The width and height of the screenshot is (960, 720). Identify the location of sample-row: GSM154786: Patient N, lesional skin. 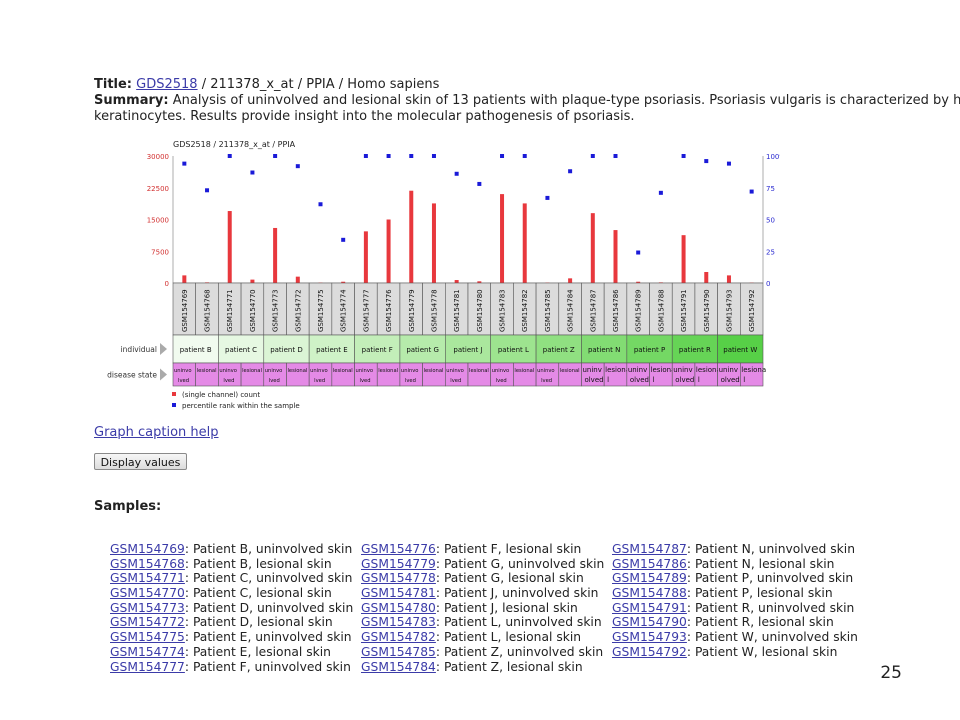
(735, 564).